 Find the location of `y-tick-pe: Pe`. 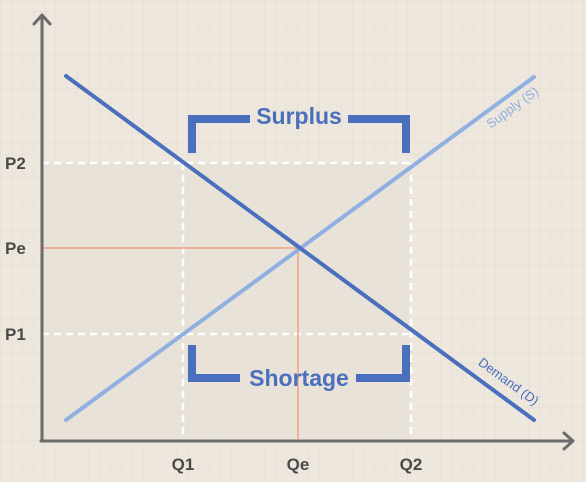

y-tick-pe: Pe is located at coordinates (15, 248).